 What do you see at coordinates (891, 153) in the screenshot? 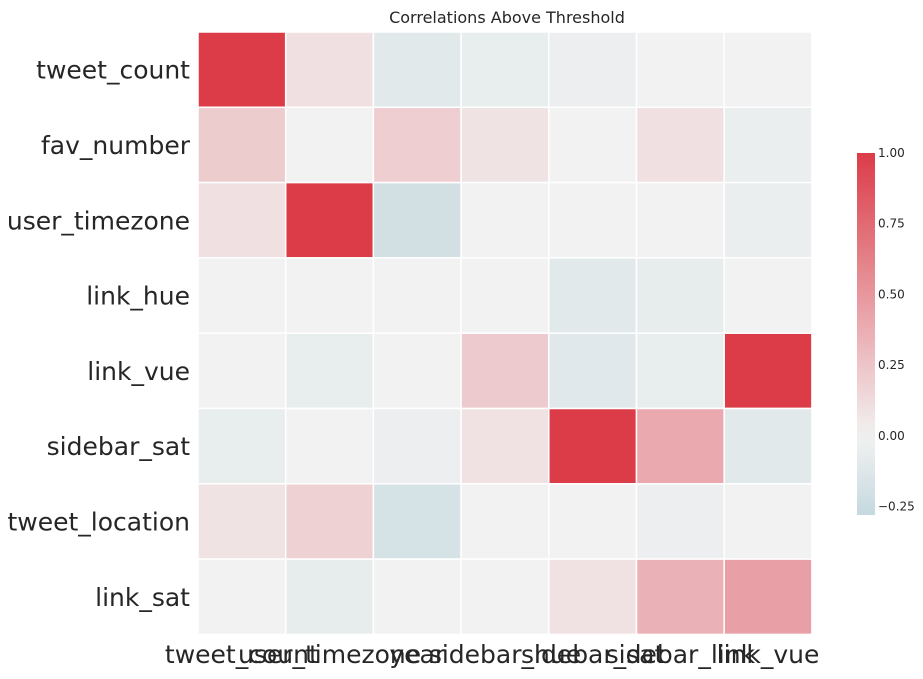
I see `colorbar-tick-label: 1.00` at bounding box center [891, 153].